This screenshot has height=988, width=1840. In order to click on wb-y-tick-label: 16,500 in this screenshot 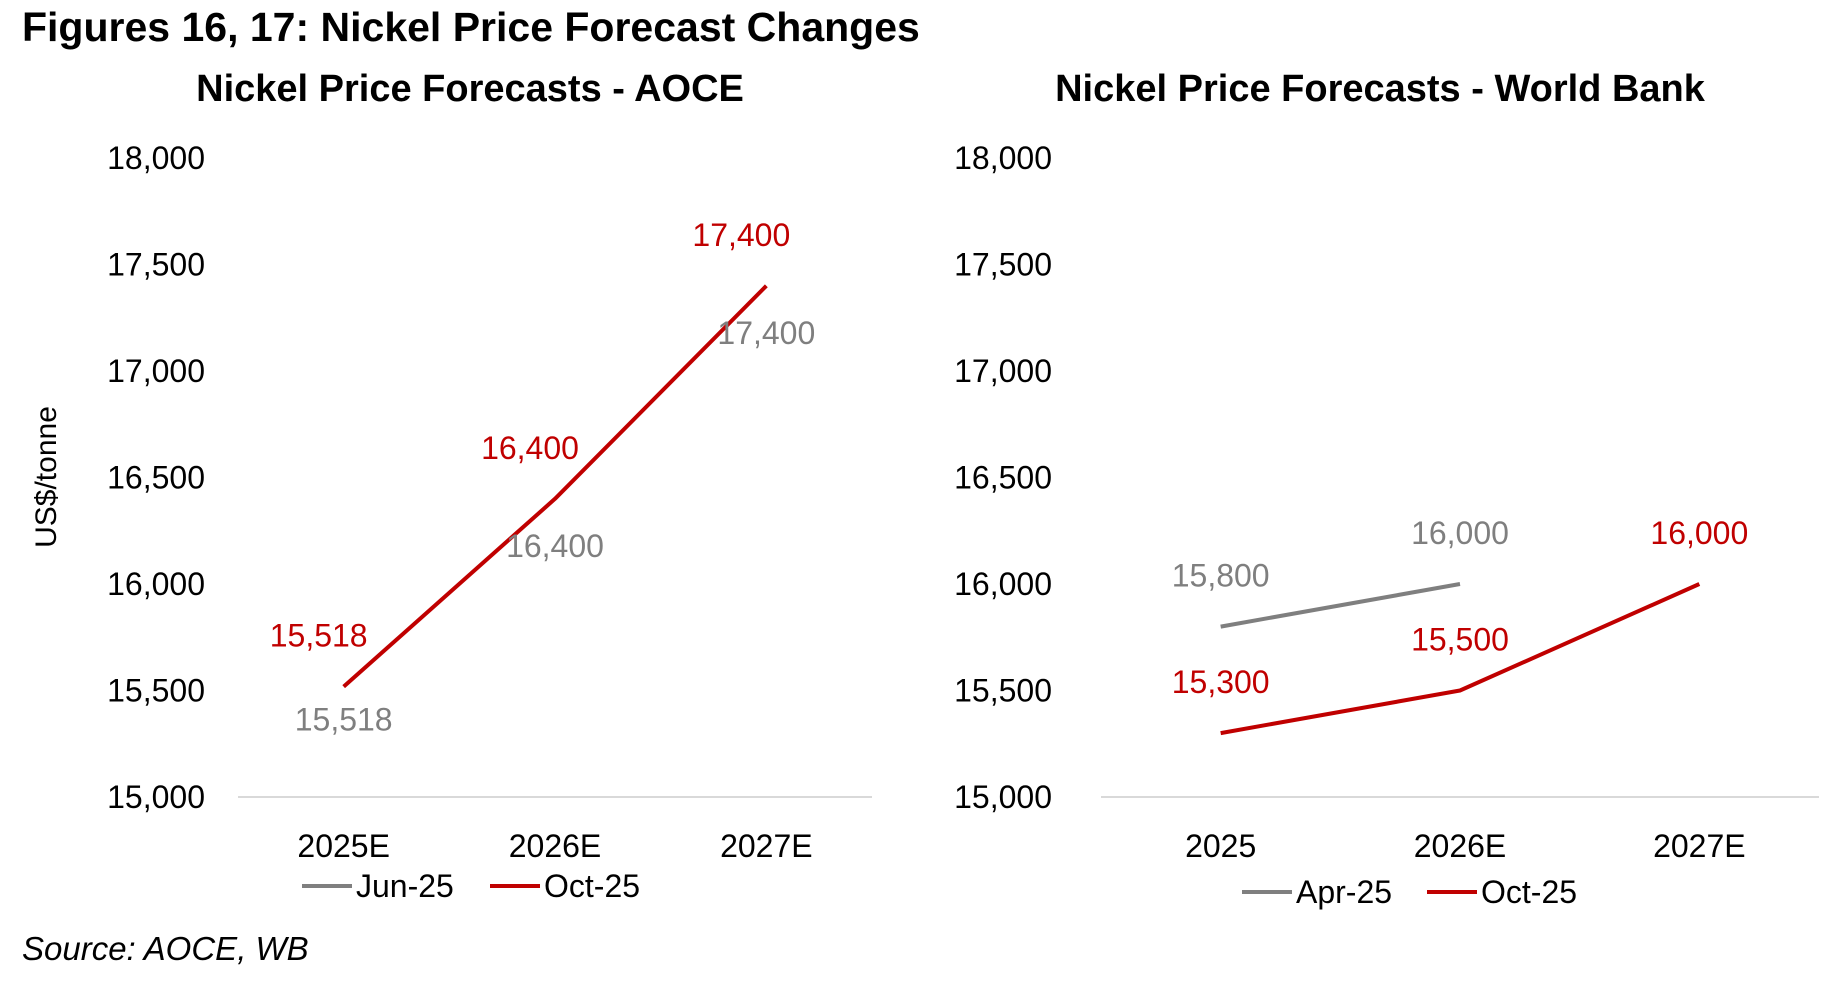, I will do `click(1003, 478)`.